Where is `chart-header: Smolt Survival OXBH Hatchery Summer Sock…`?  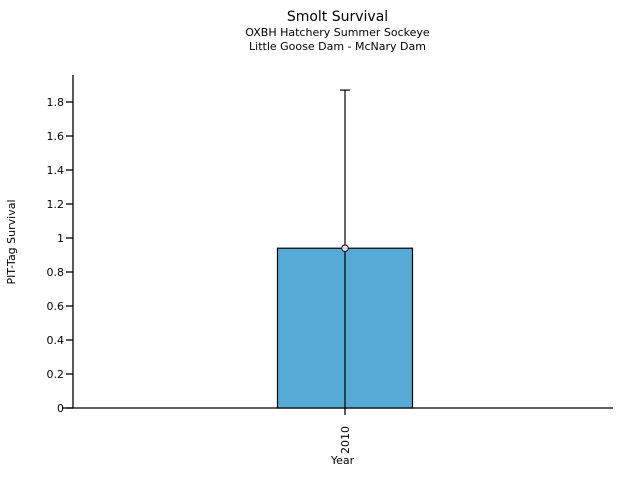
chart-header: Smolt Survival OXBH Hatchery Summer Sock… is located at coordinates (337, 31).